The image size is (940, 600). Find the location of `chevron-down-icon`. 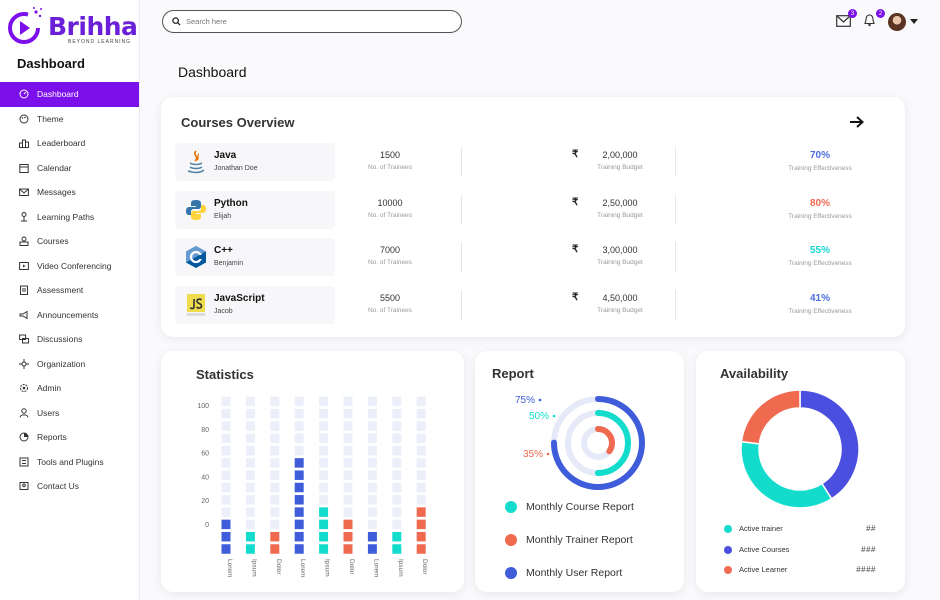

chevron-down-icon is located at coordinates (914, 21).